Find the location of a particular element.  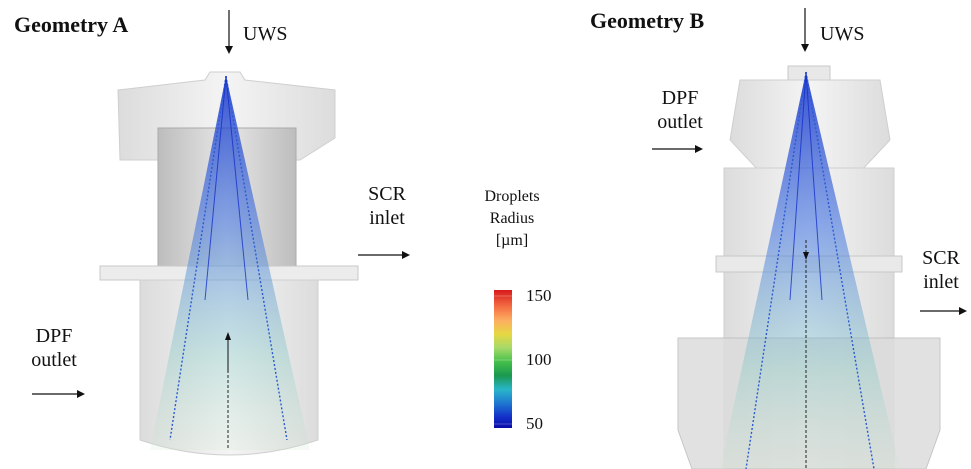

geometry-a-dpf-line1: DPF is located at coordinates (54, 336).